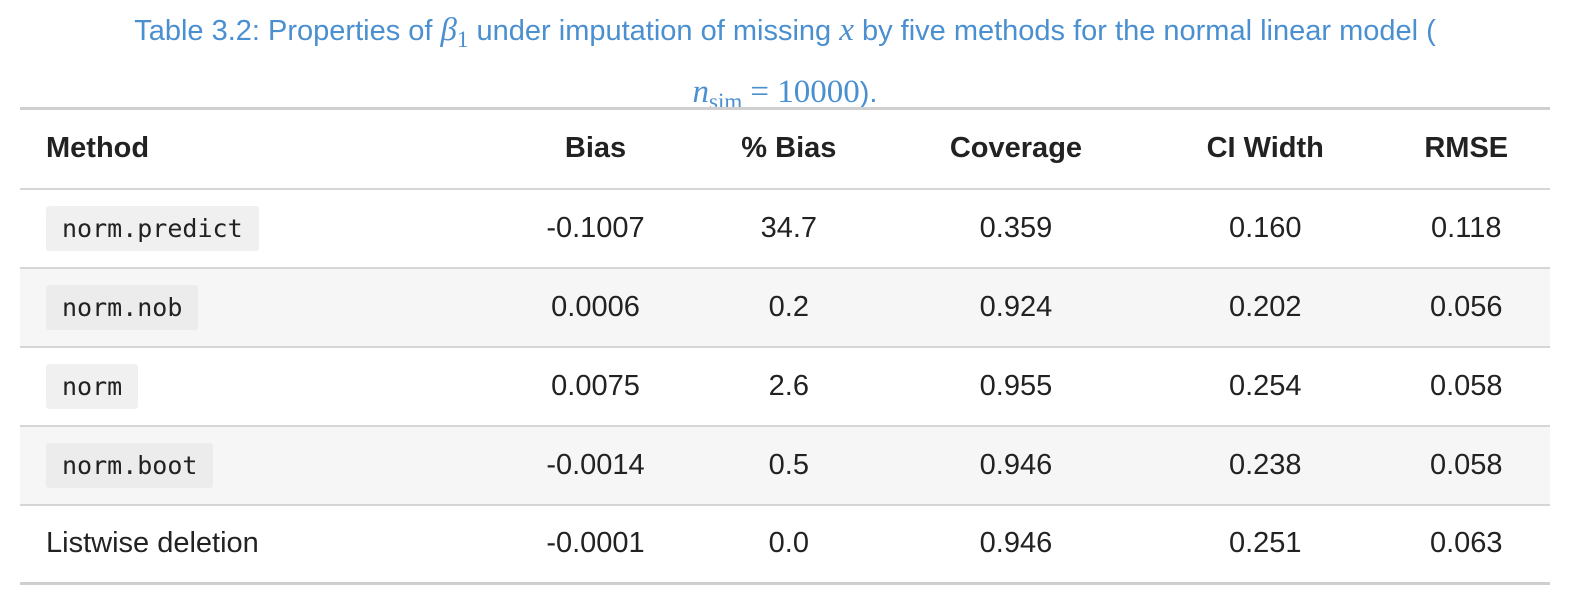 The image size is (1578, 606). What do you see at coordinates (1466, 306) in the screenshot?
I see `rmse-cell: 0.056` at bounding box center [1466, 306].